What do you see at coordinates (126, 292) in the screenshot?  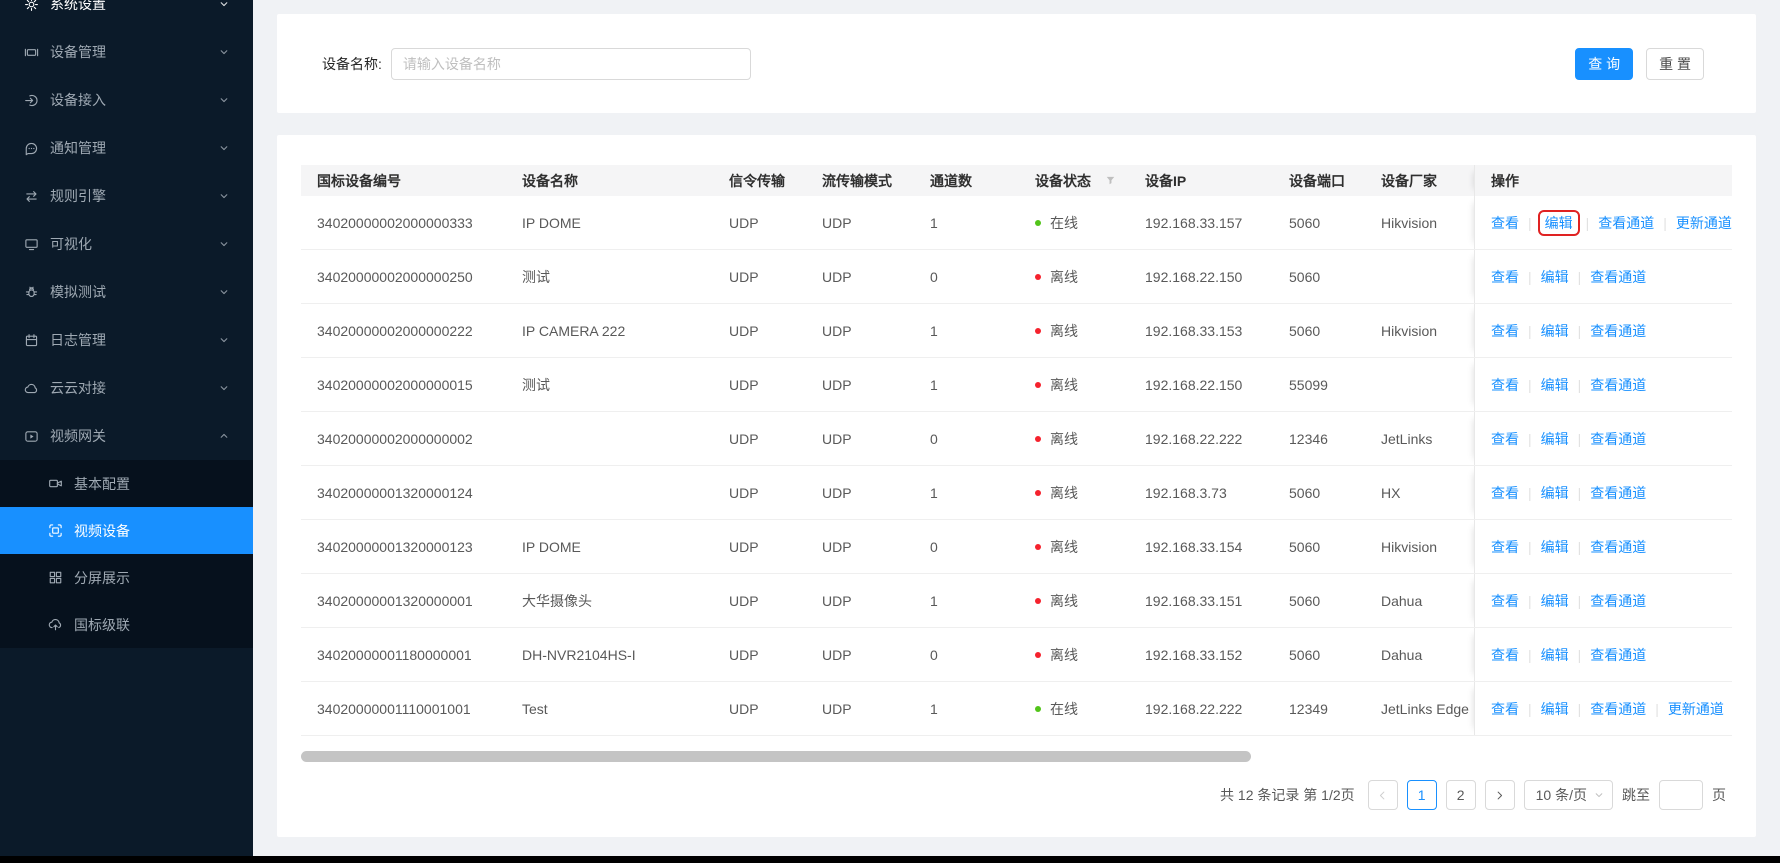 I see `sidebar-item-simulation-test: 模拟测试` at bounding box center [126, 292].